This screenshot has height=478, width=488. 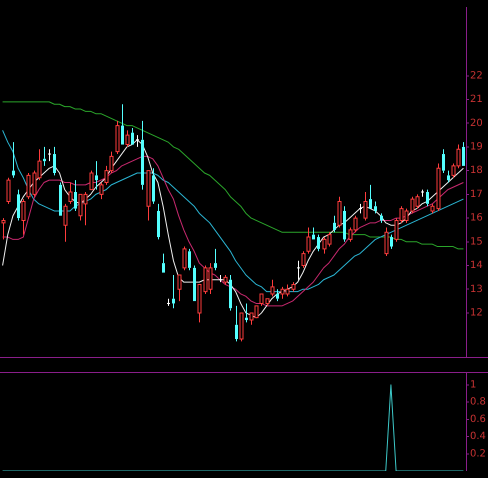 What do you see at coordinates (476, 76) in the screenshot?
I see `y-tick-label: 22` at bounding box center [476, 76].